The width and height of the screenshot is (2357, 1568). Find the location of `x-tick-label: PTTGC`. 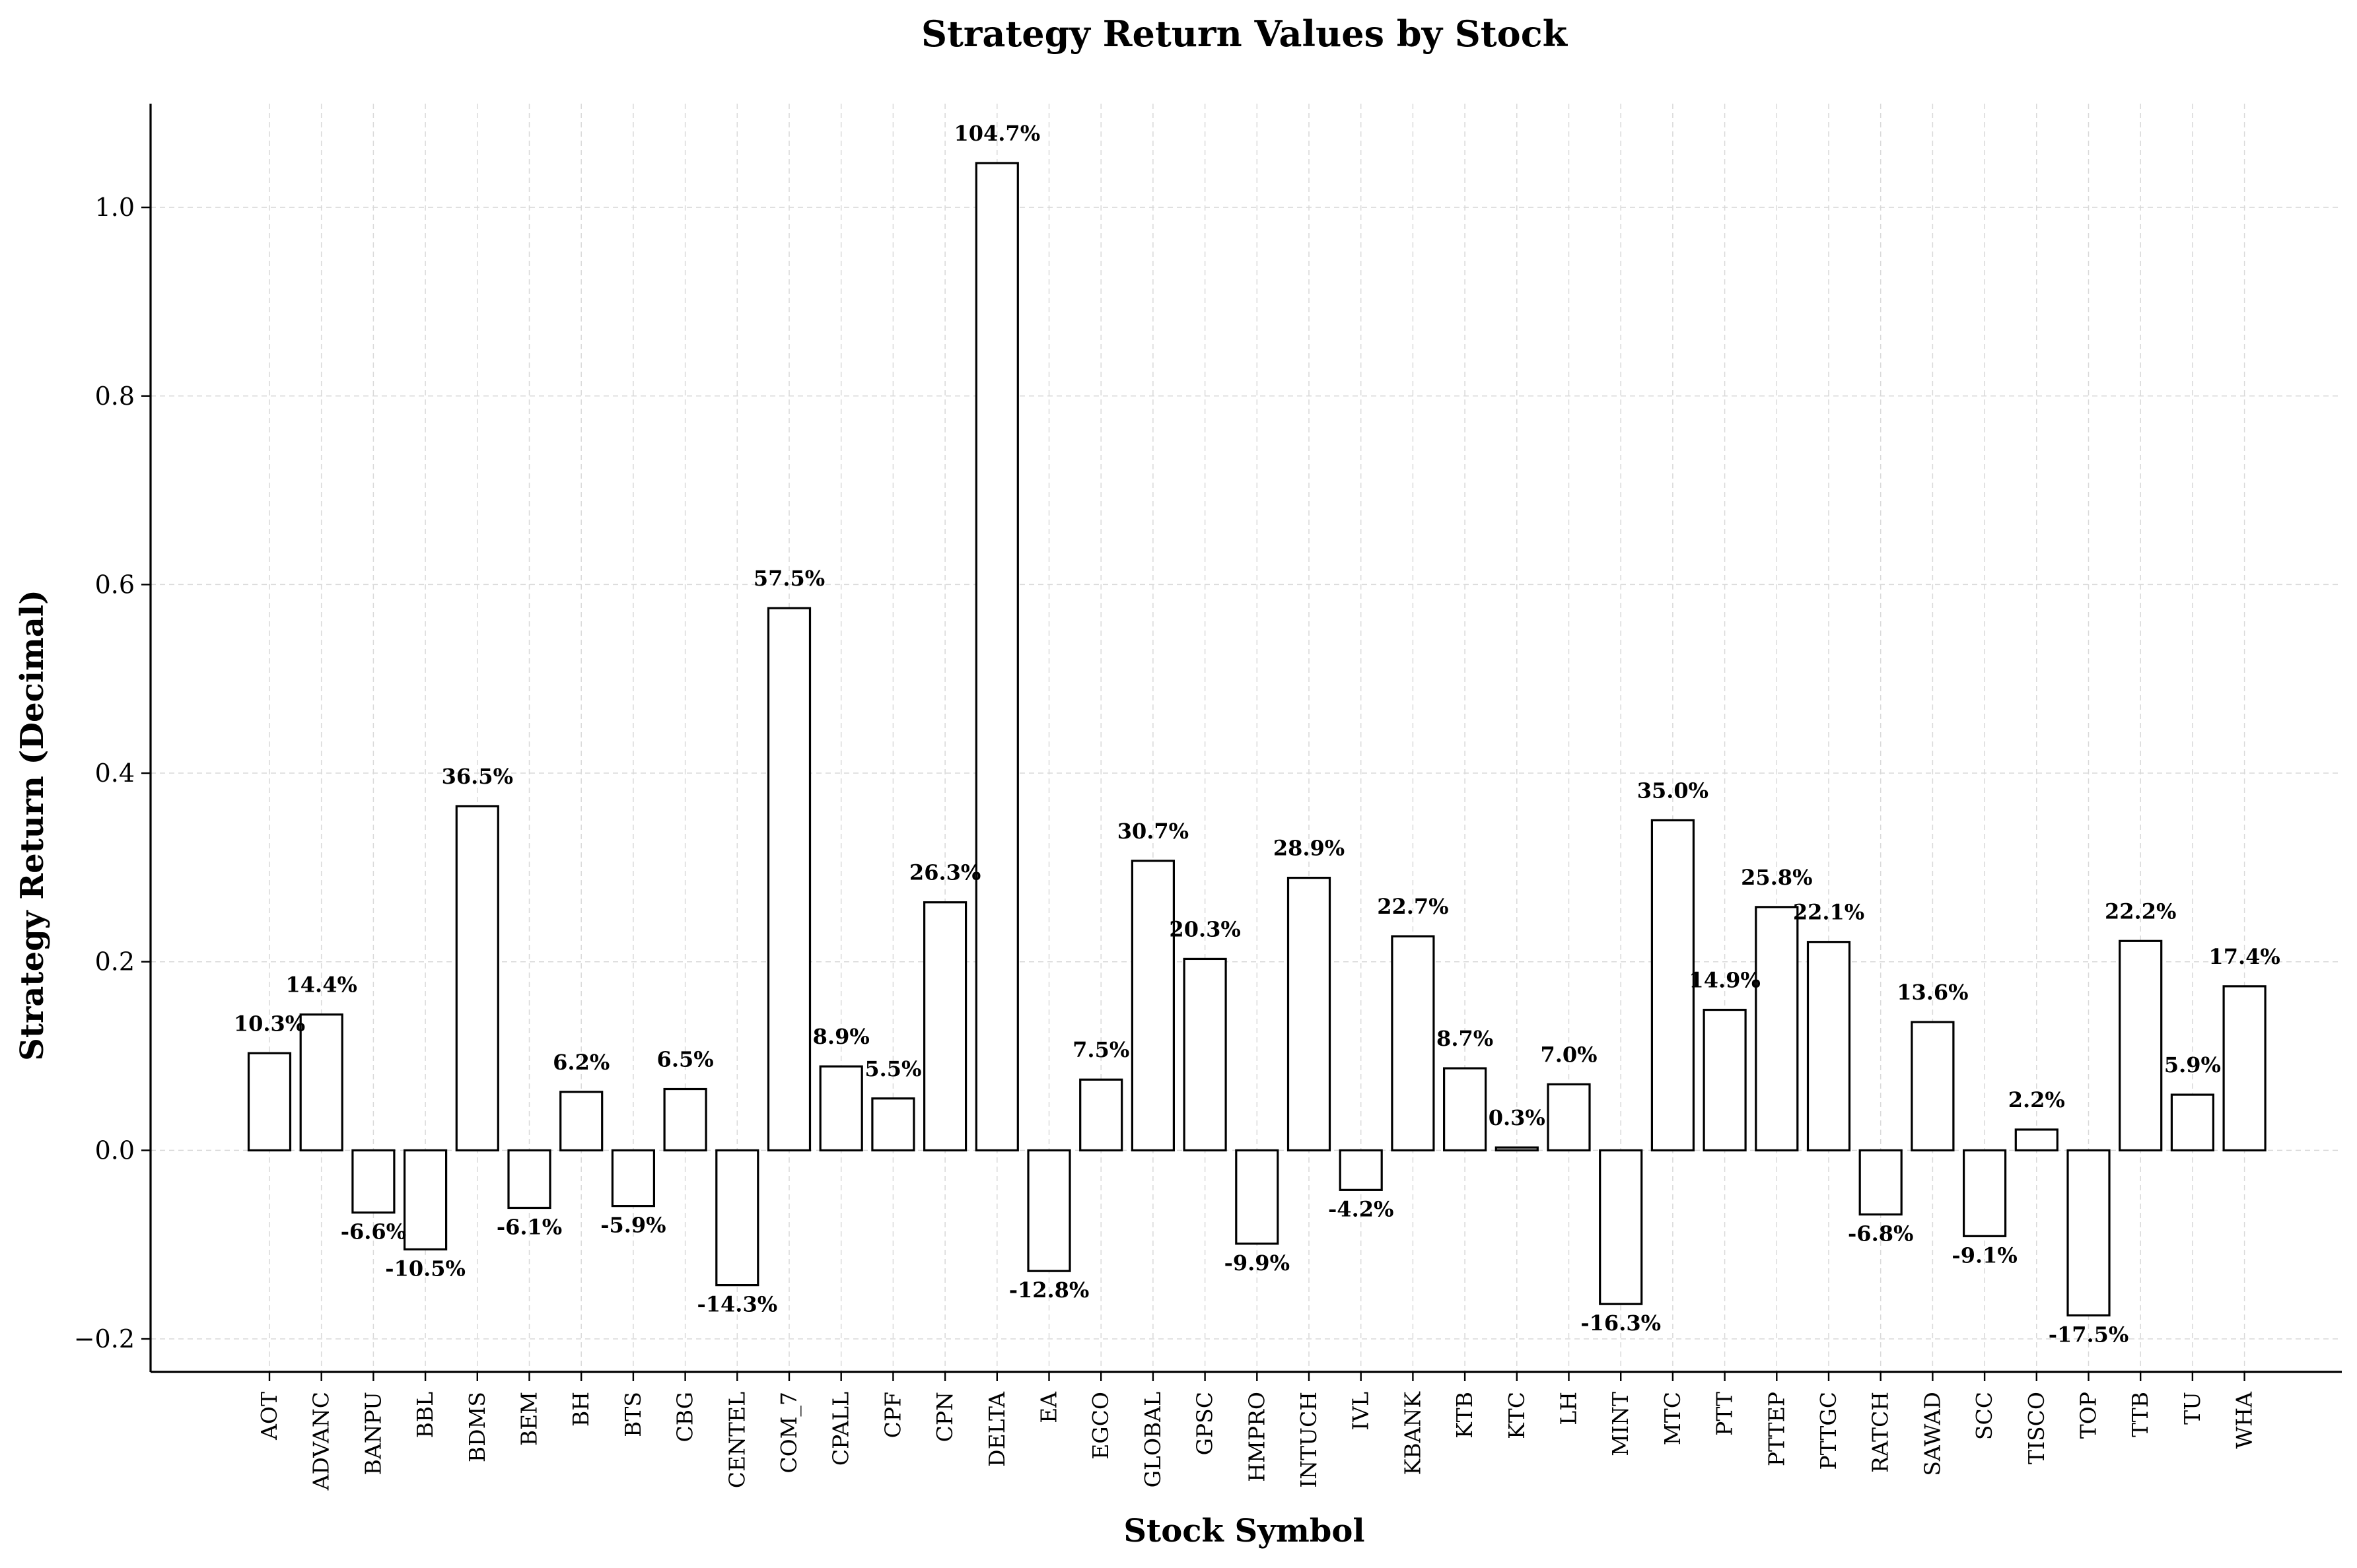

x-tick-label: PTTGC is located at coordinates (1828, 1431).